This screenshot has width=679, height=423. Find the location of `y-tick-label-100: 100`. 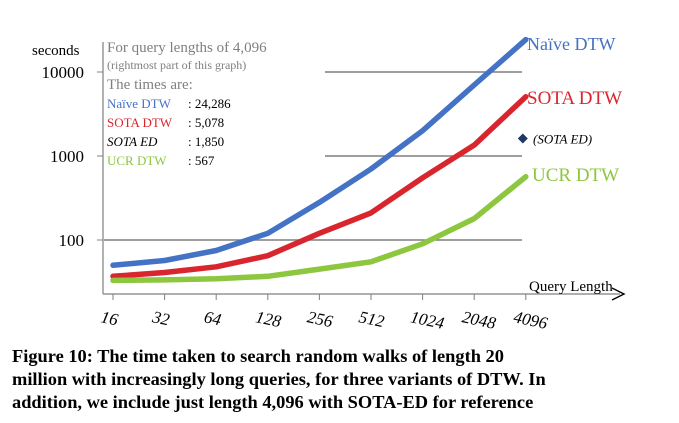

y-tick-label-100: 100 is located at coordinates (72, 240).